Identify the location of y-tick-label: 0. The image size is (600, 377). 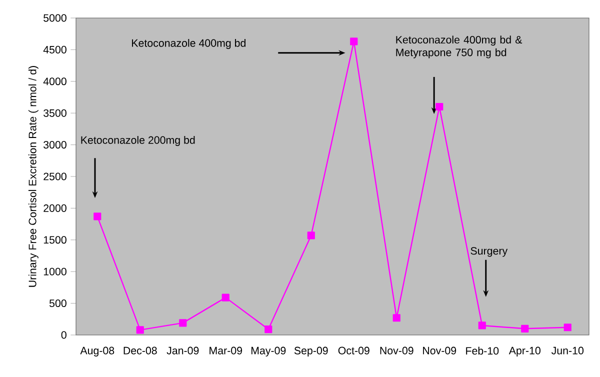
(63, 335).